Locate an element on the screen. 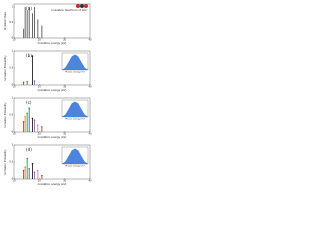 The image size is (320, 240). panel-label: (b) is located at coordinates (29, 55).